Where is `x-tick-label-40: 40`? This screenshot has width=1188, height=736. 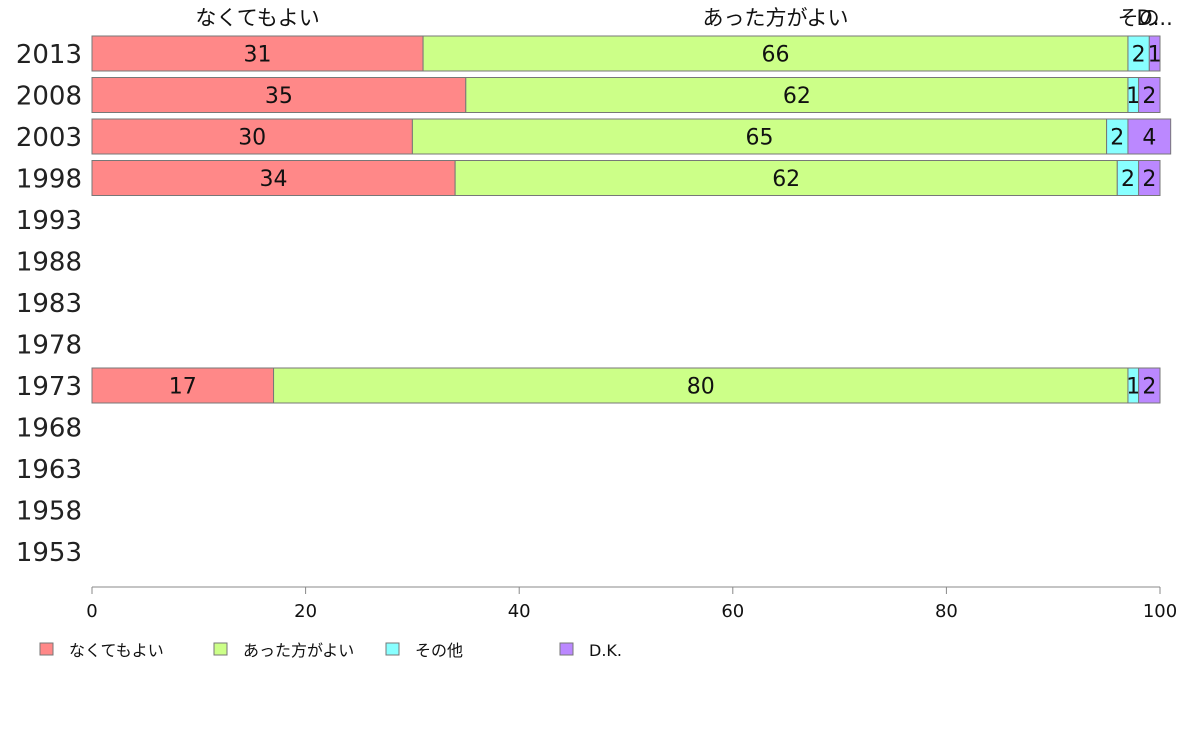 x-tick-label-40: 40 is located at coordinates (519, 611).